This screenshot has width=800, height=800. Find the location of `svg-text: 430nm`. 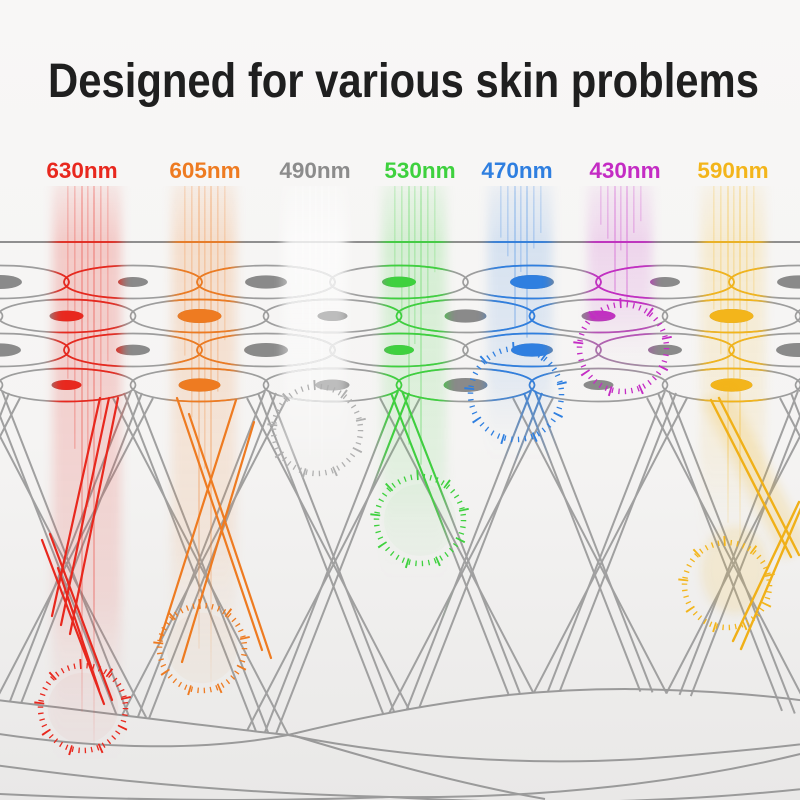

svg-text: 430nm is located at coordinates (624, 170).